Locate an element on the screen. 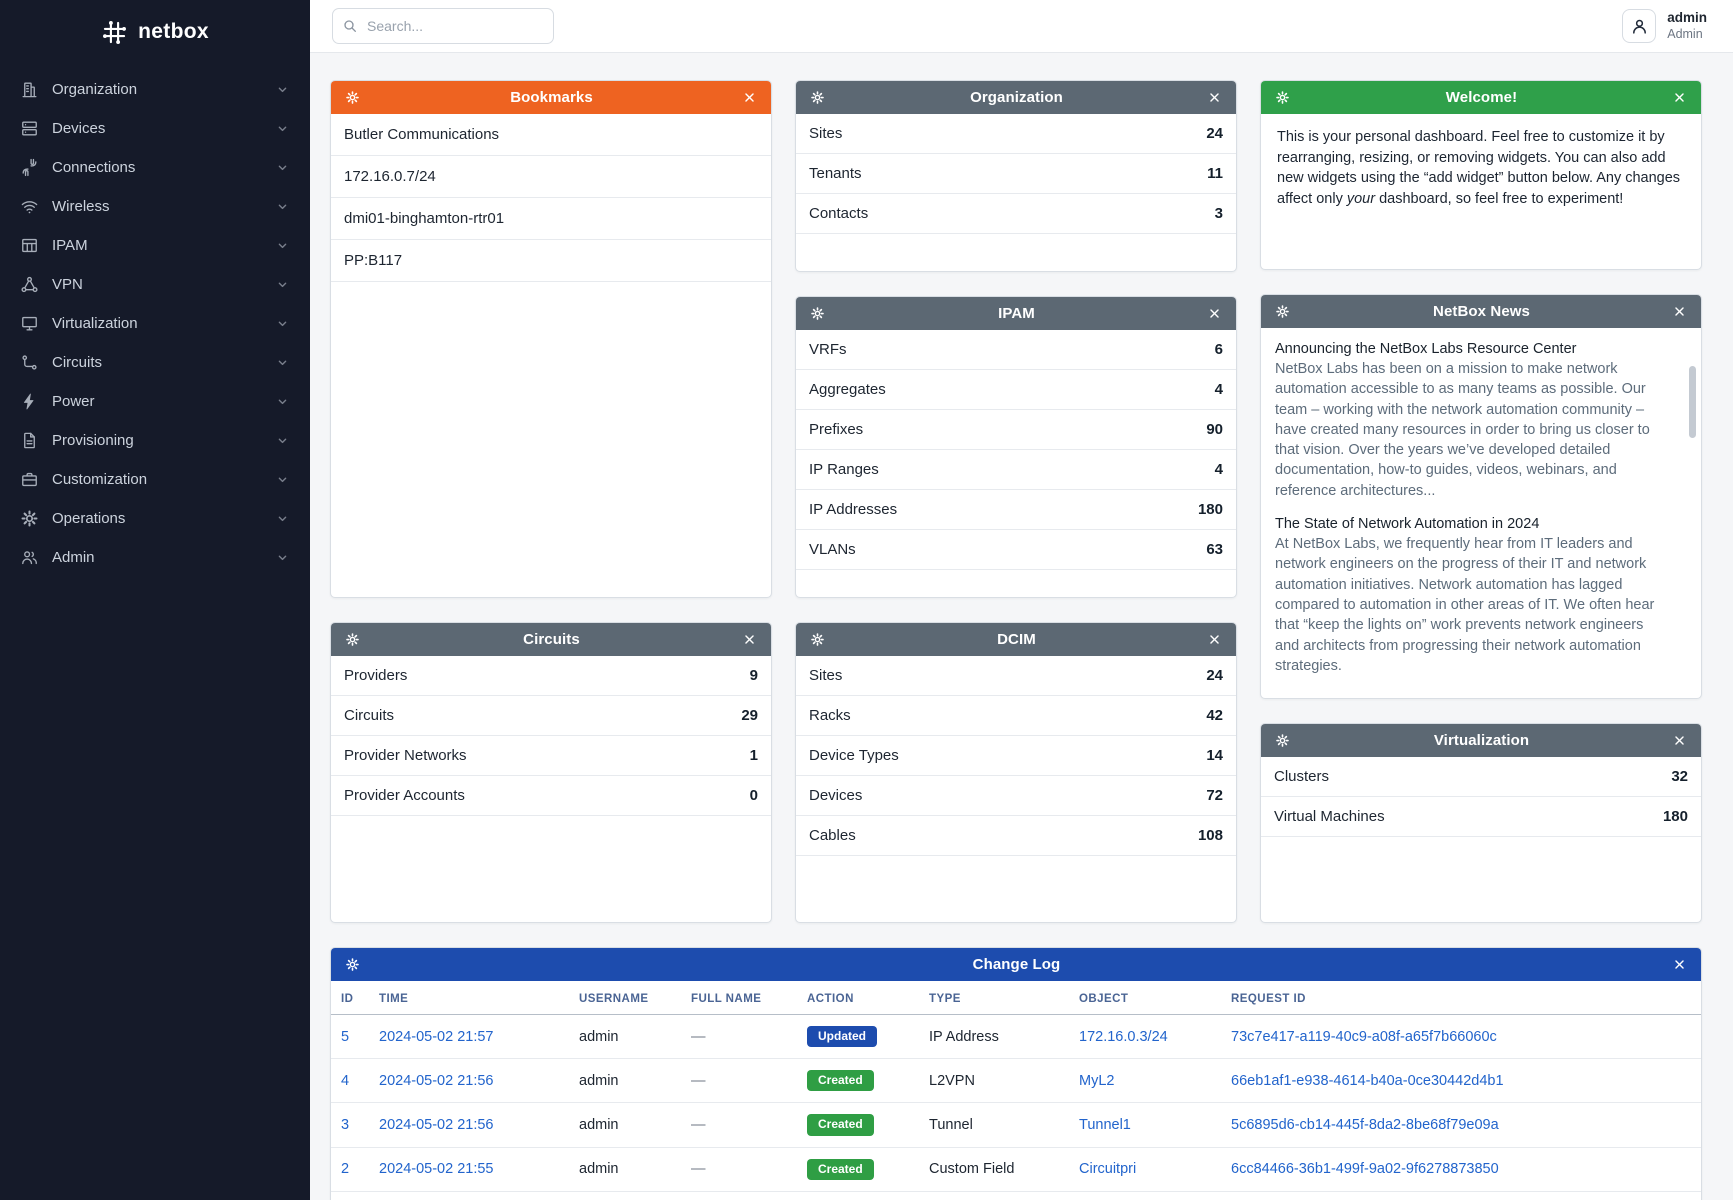  change-object-link: 172.16.0.3/24 is located at coordinates (1123, 1036).